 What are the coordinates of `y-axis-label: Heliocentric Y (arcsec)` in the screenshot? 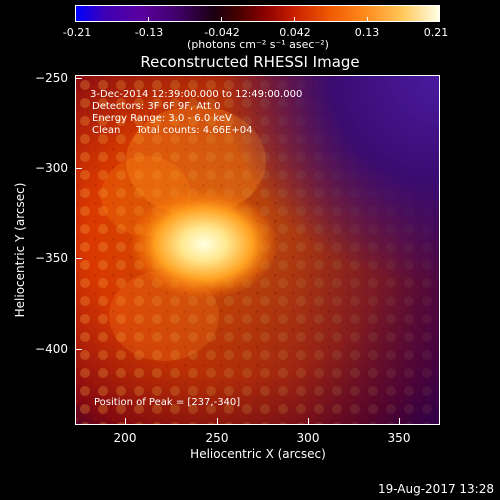 It's located at (20, 250).